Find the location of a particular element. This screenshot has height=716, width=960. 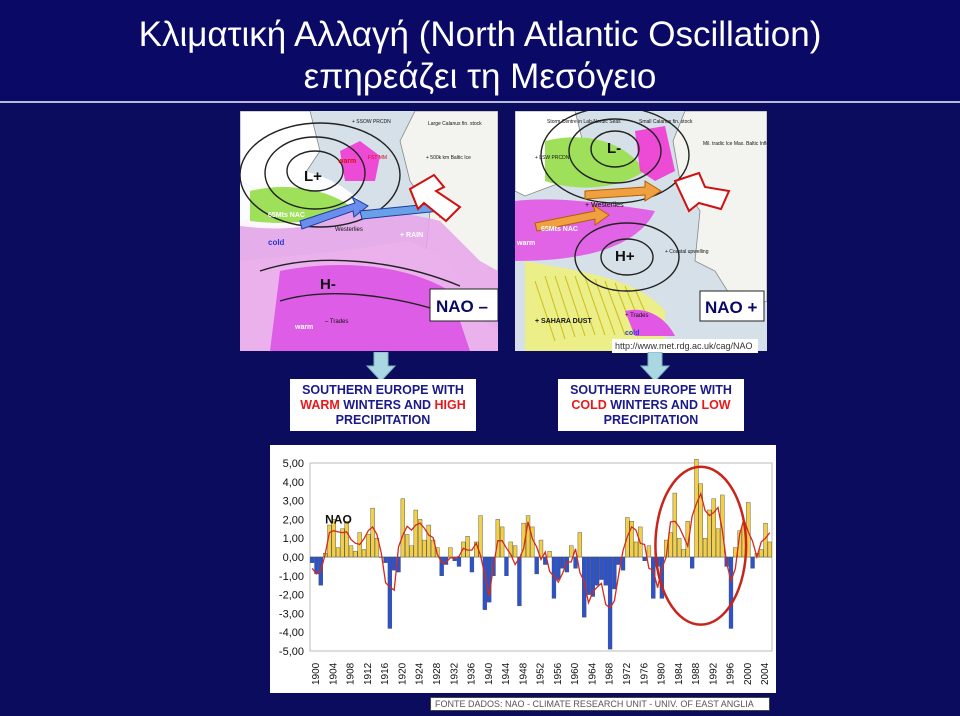

svg-text: FST MM is located at coordinates (377, 158).